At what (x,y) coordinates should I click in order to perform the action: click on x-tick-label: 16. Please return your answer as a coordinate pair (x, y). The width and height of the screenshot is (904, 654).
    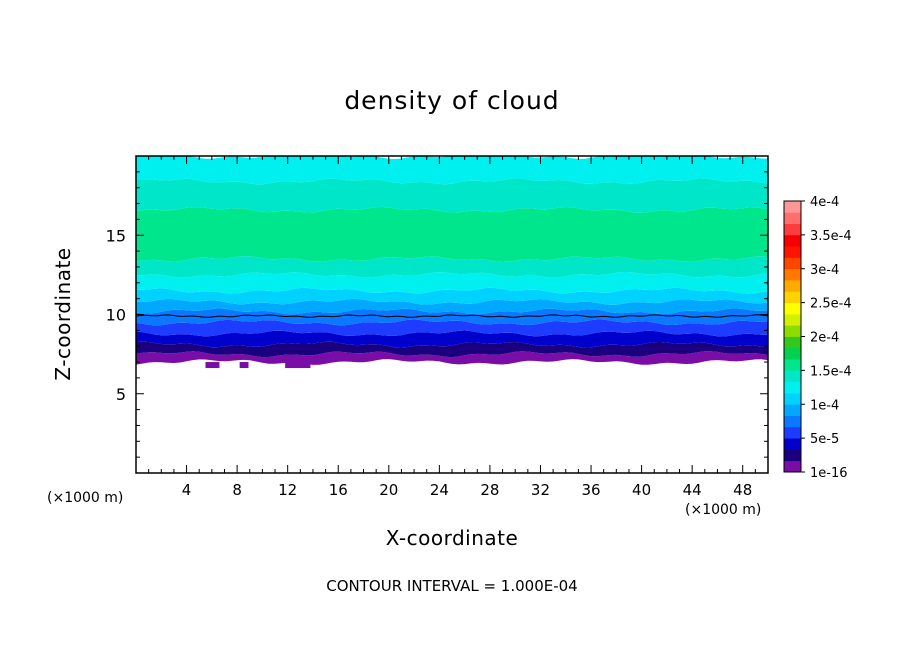
    Looking at the image, I should click on (338, 490).